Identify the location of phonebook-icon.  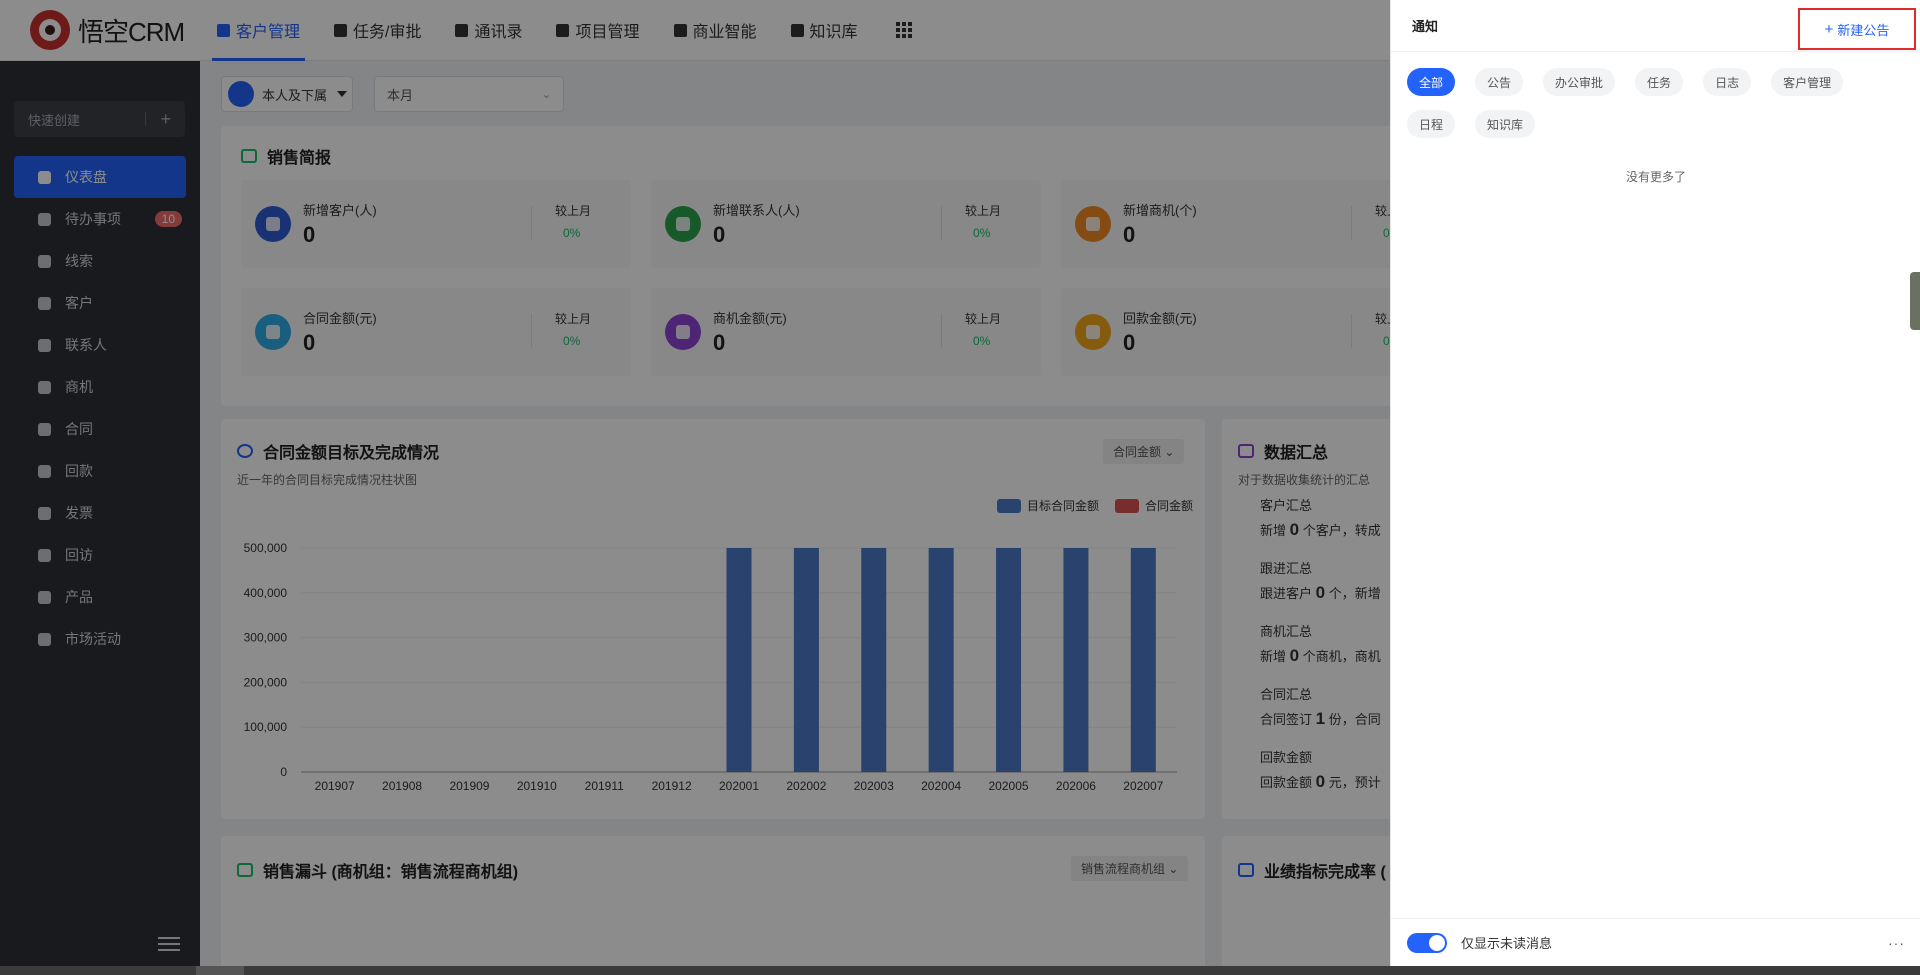
(462, 30).